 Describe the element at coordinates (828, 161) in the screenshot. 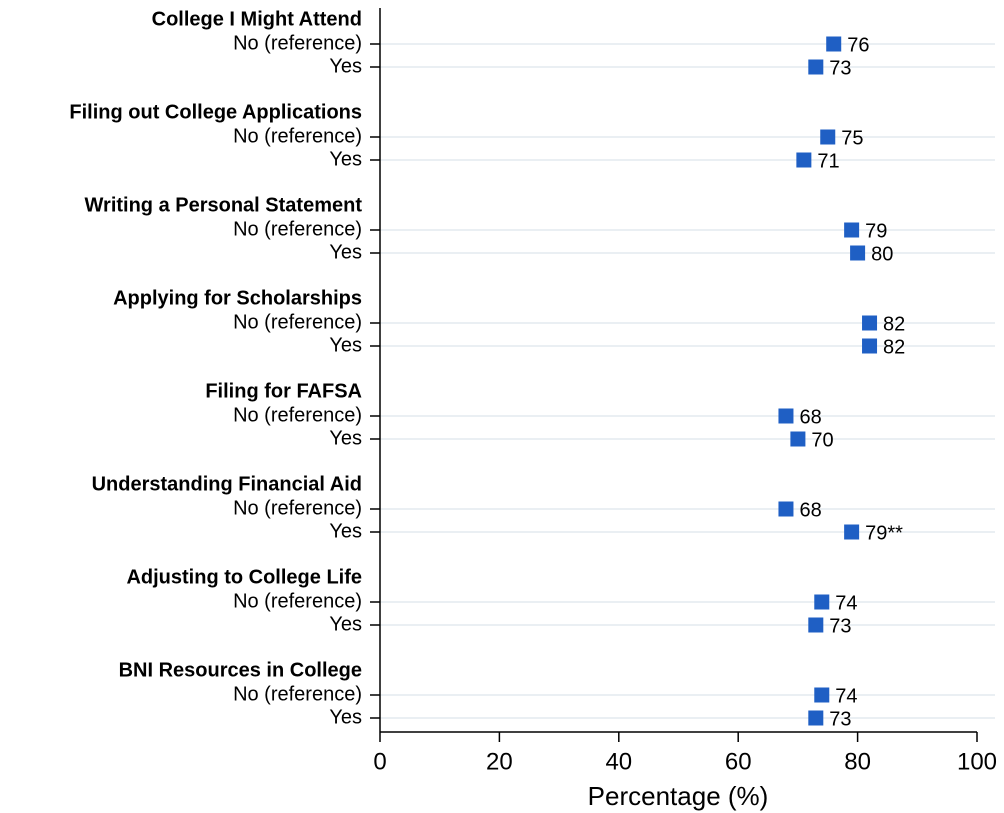

I see `data-label: 71` at that location.